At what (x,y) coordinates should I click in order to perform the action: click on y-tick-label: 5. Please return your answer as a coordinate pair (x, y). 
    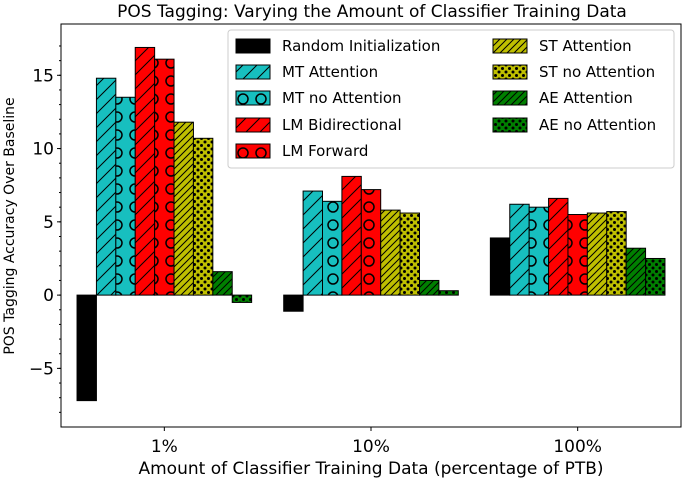
    Looking at the image, I should click on (48, 223).